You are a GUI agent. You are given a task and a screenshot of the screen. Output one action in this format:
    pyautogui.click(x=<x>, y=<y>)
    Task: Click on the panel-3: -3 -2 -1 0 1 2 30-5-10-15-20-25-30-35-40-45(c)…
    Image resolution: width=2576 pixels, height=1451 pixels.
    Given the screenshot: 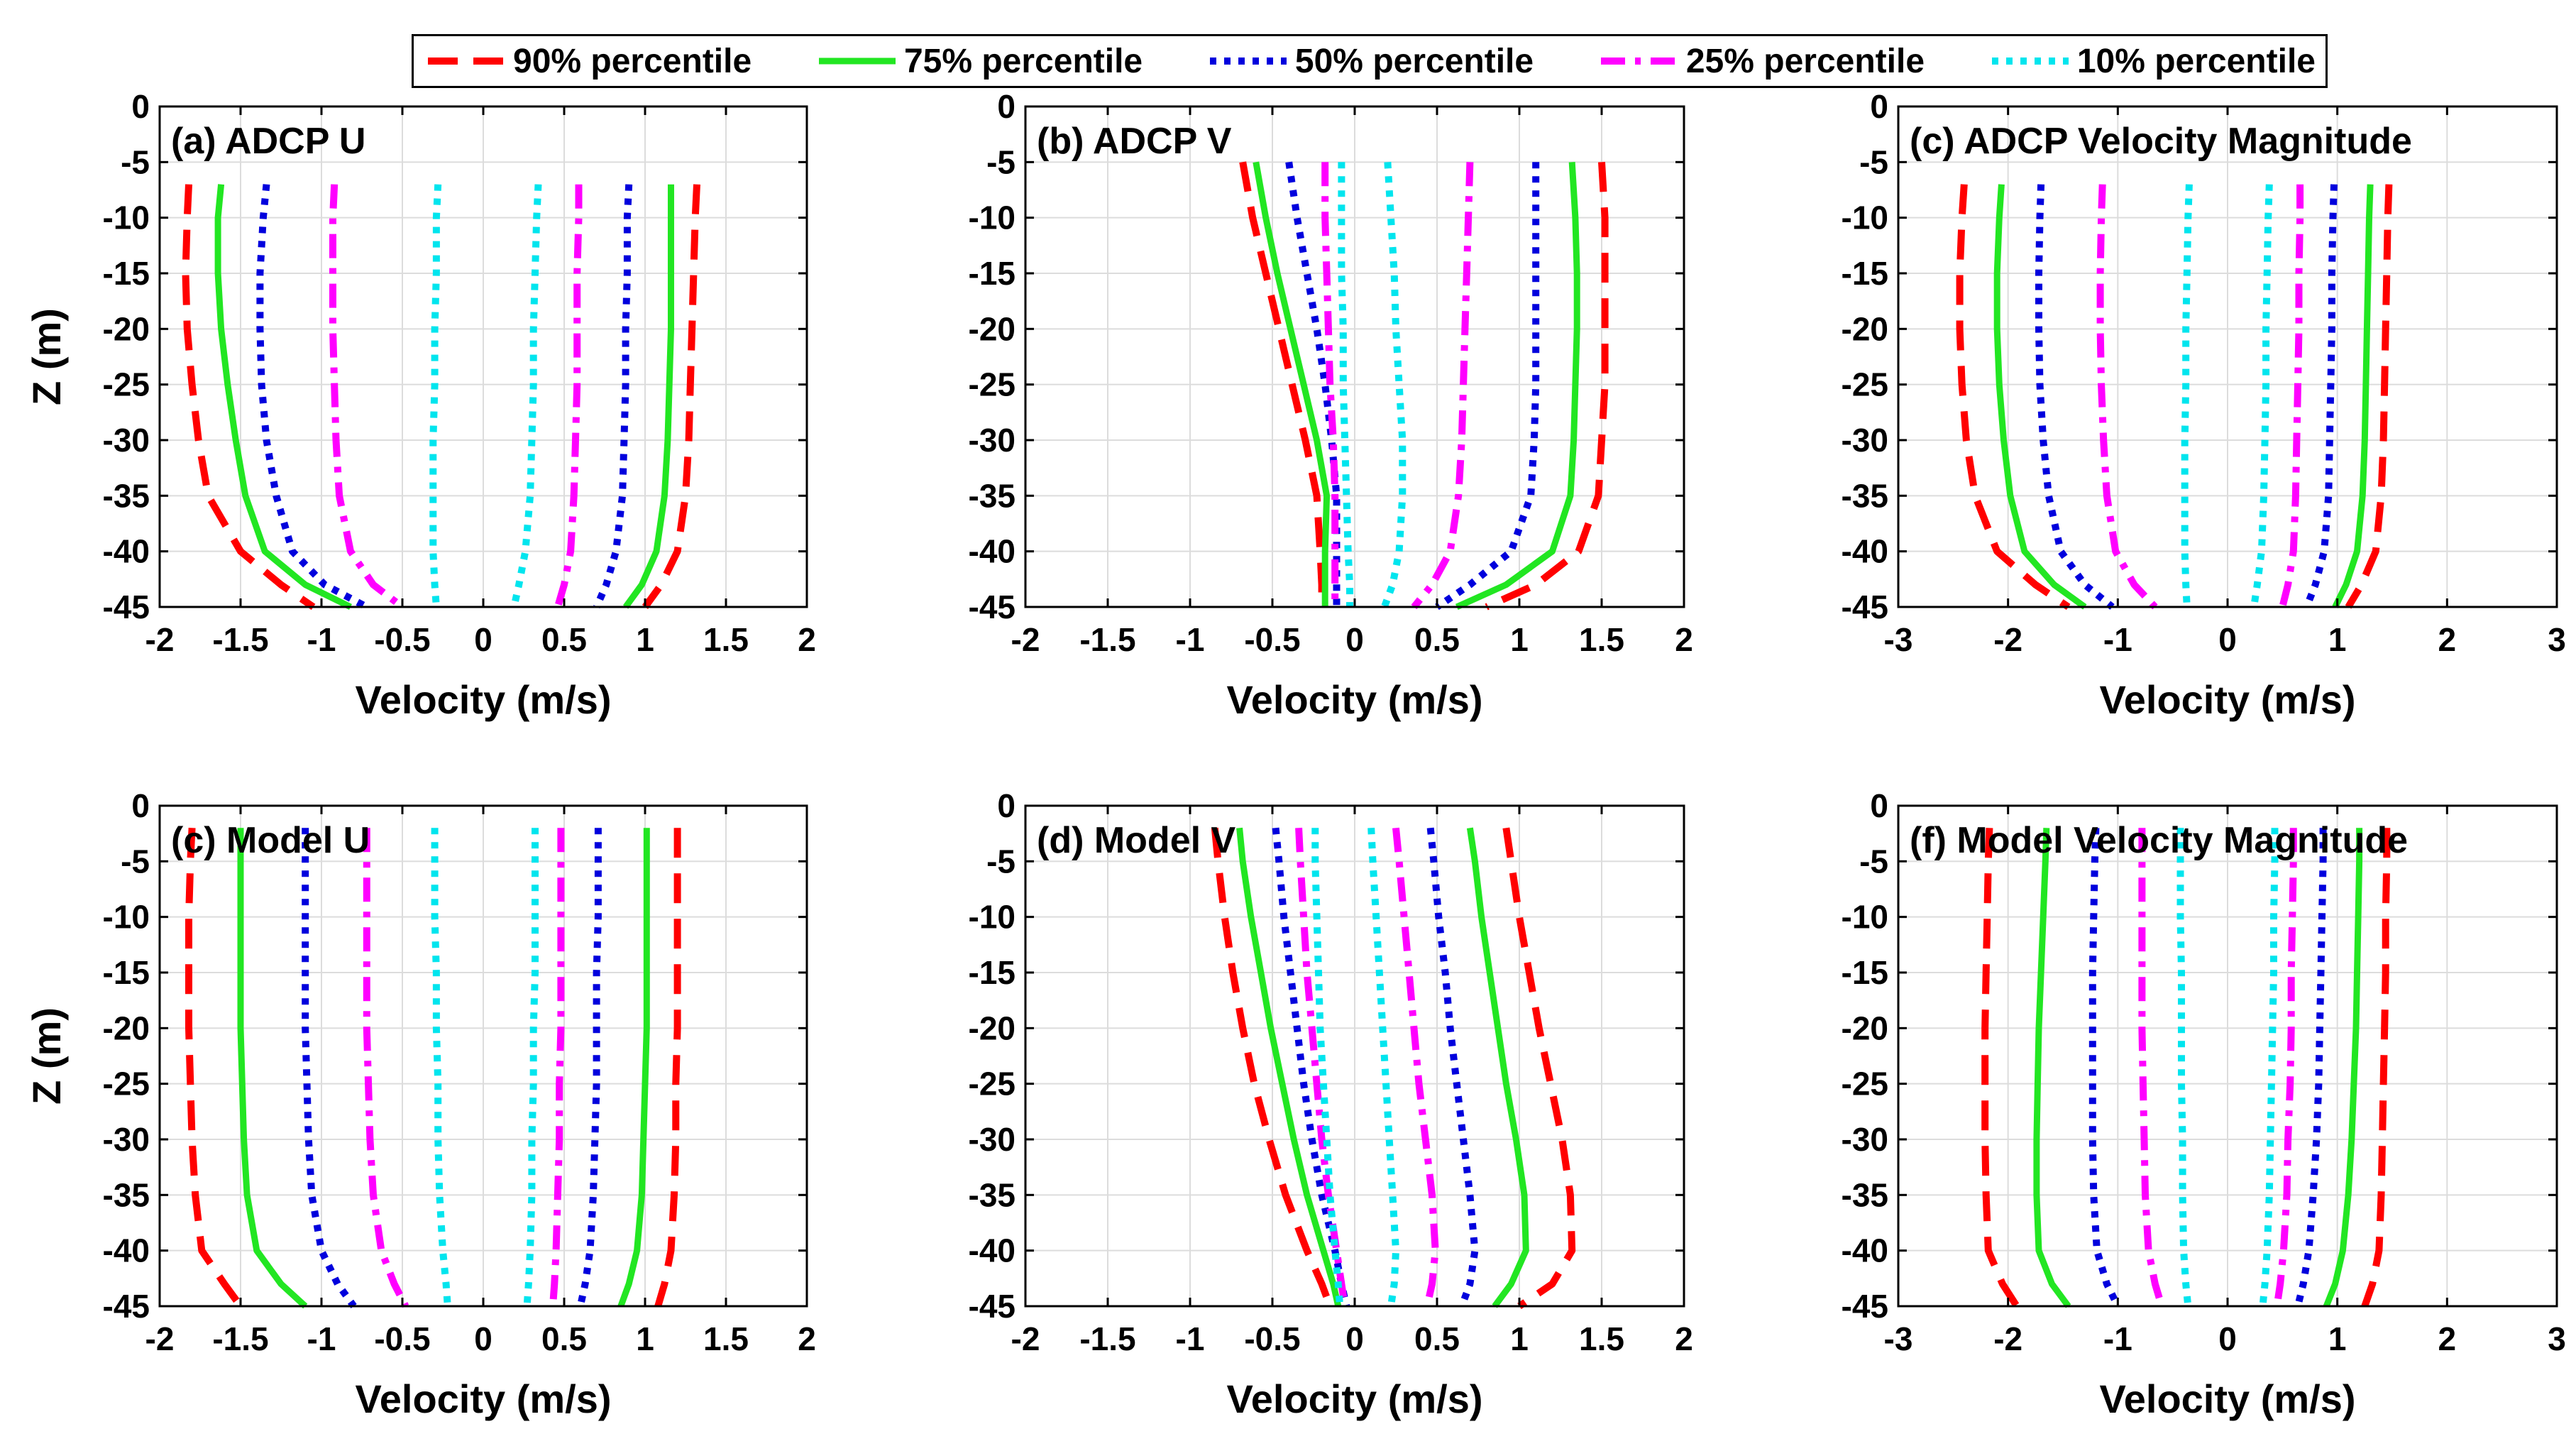 What is the action you would take?
    pyautogui.click(x=2204, y=405)
    